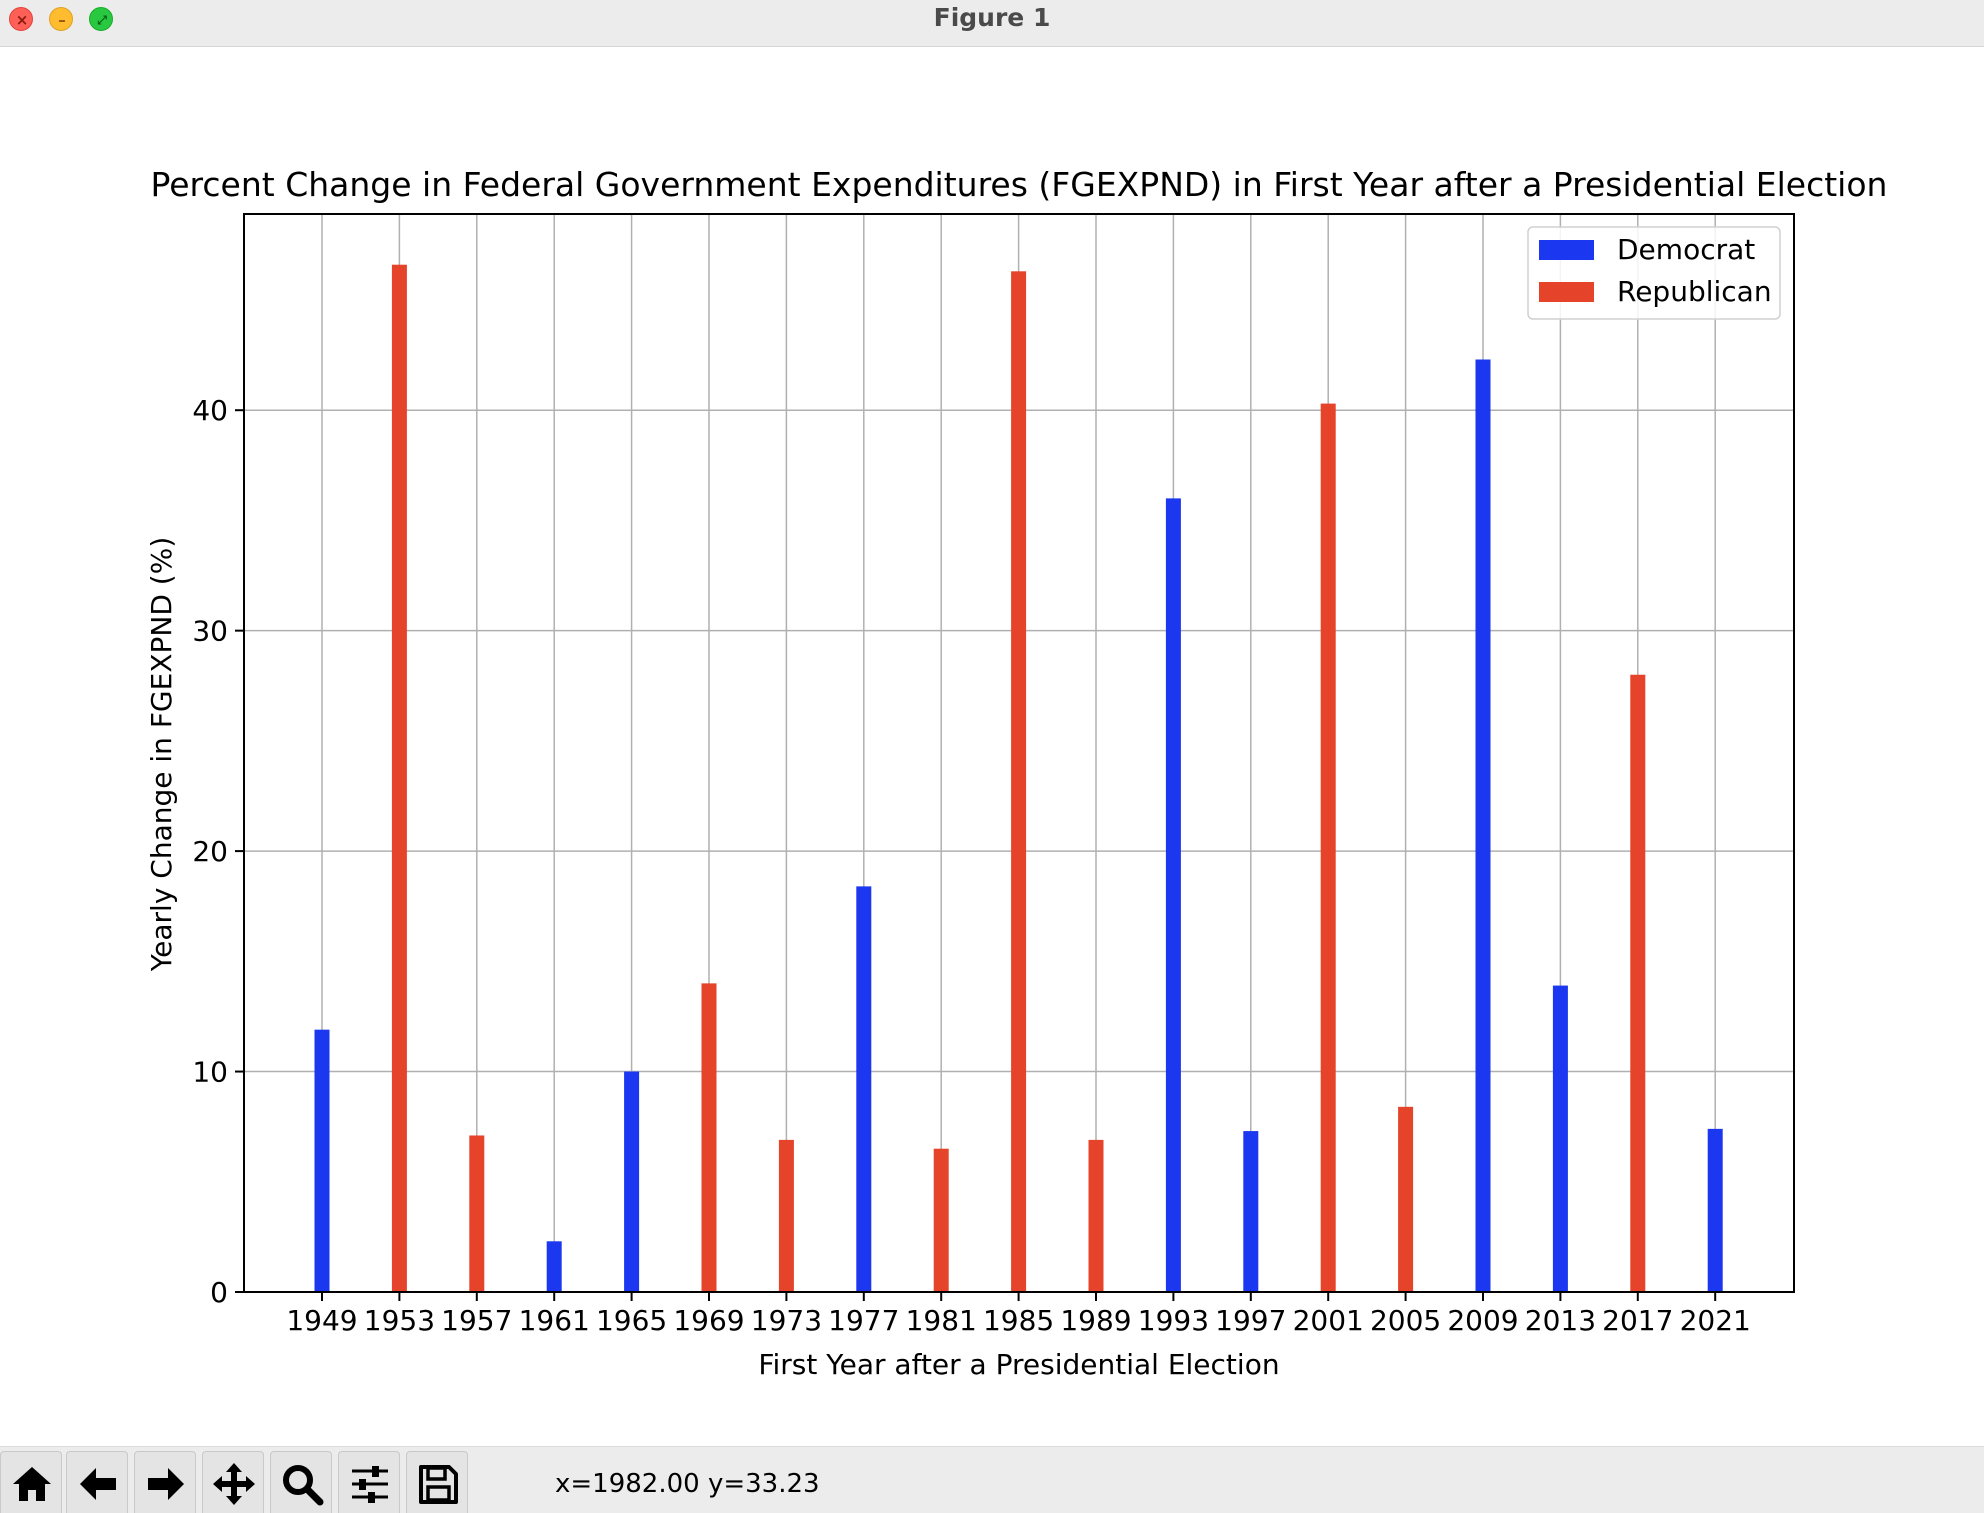 This screenshot has height=1513, width=1984. I want to click on forward-button, so click(165, 1482).